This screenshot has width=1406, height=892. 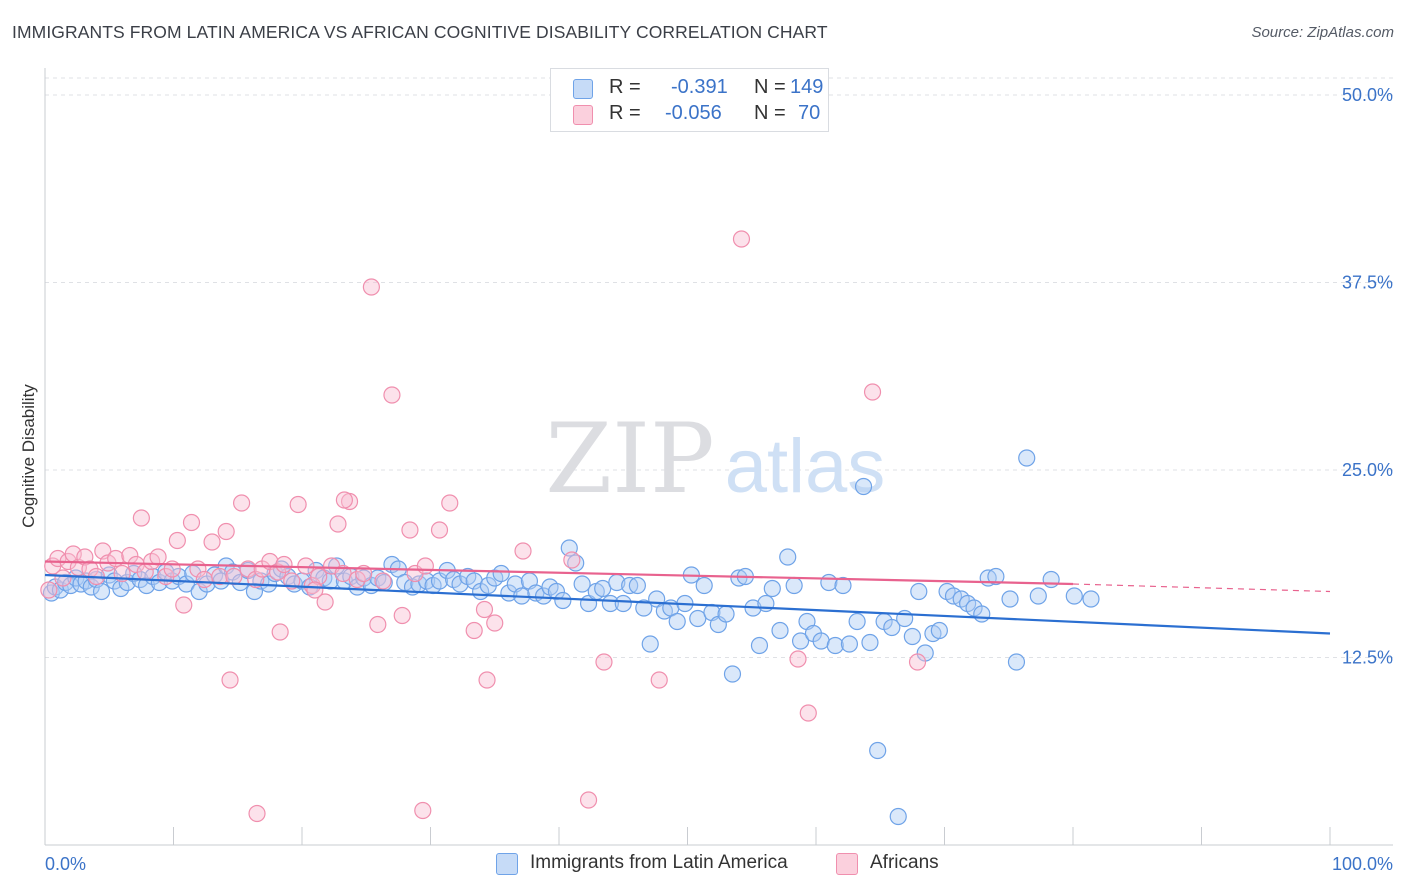 I want to click on legend-item-latin-america: Immigrants from Latin America, so click(x=656, y=864).